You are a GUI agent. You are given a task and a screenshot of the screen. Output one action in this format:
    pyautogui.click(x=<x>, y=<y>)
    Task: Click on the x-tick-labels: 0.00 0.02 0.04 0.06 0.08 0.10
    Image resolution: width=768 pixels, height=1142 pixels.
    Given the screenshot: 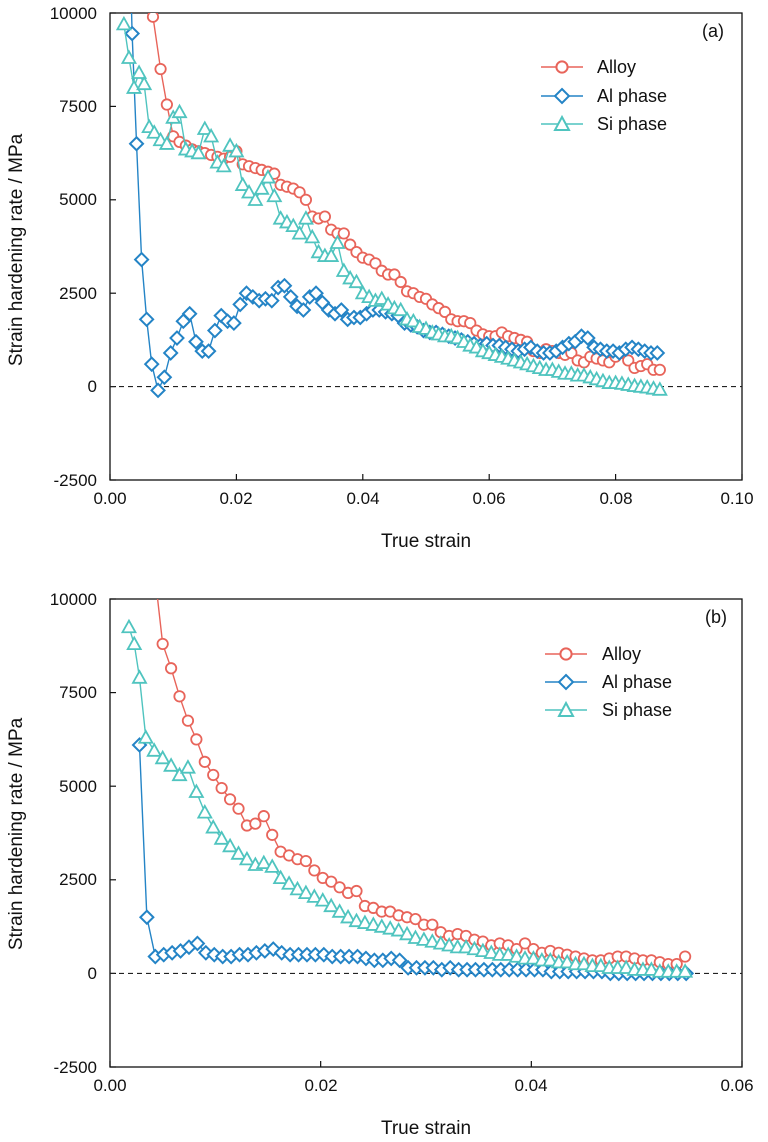 What is the action you would take?
    pyautogui.click(x=423, y=498)
    